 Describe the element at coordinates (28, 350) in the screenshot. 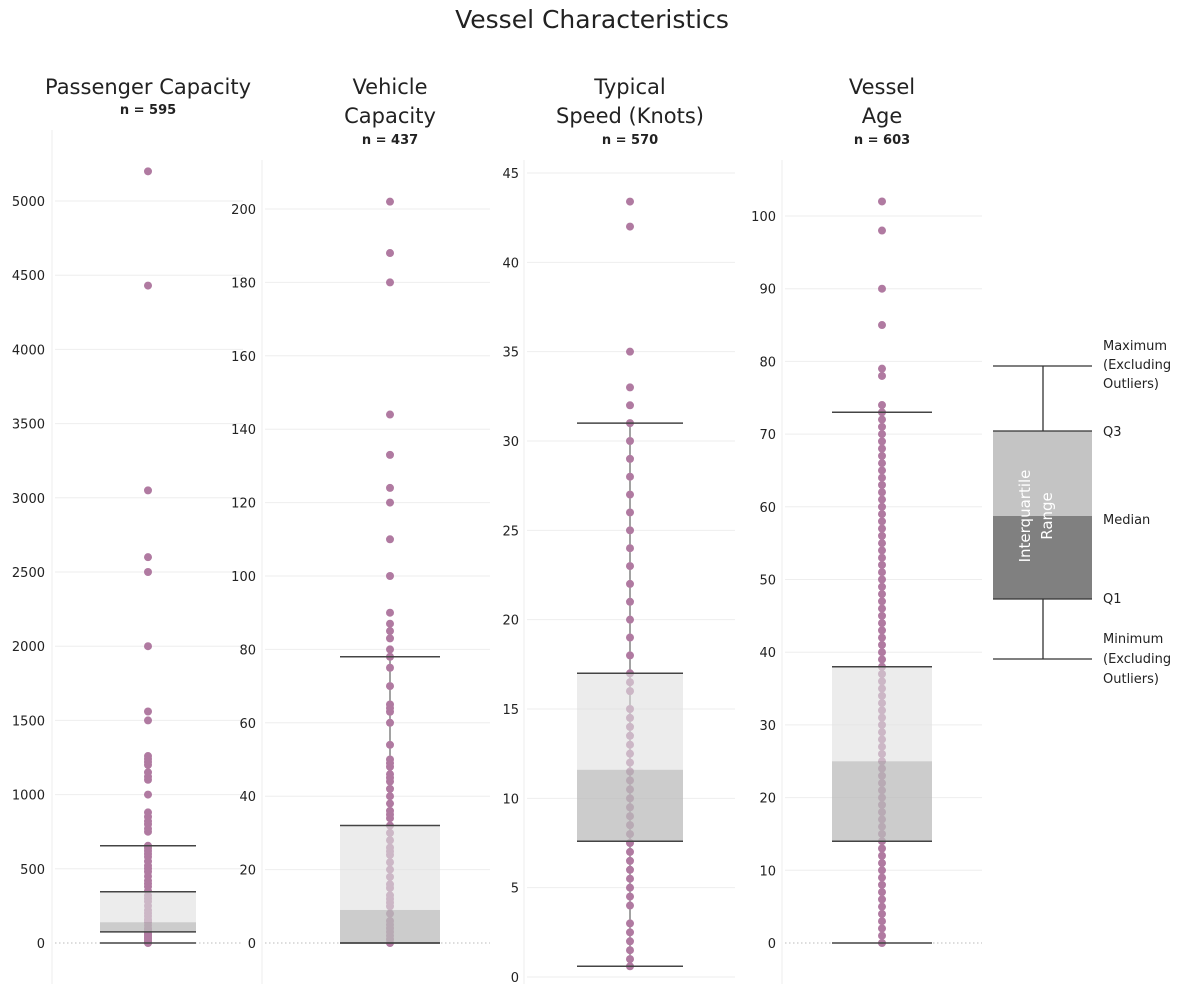

I see `y-tick-label: 4000` at that location.